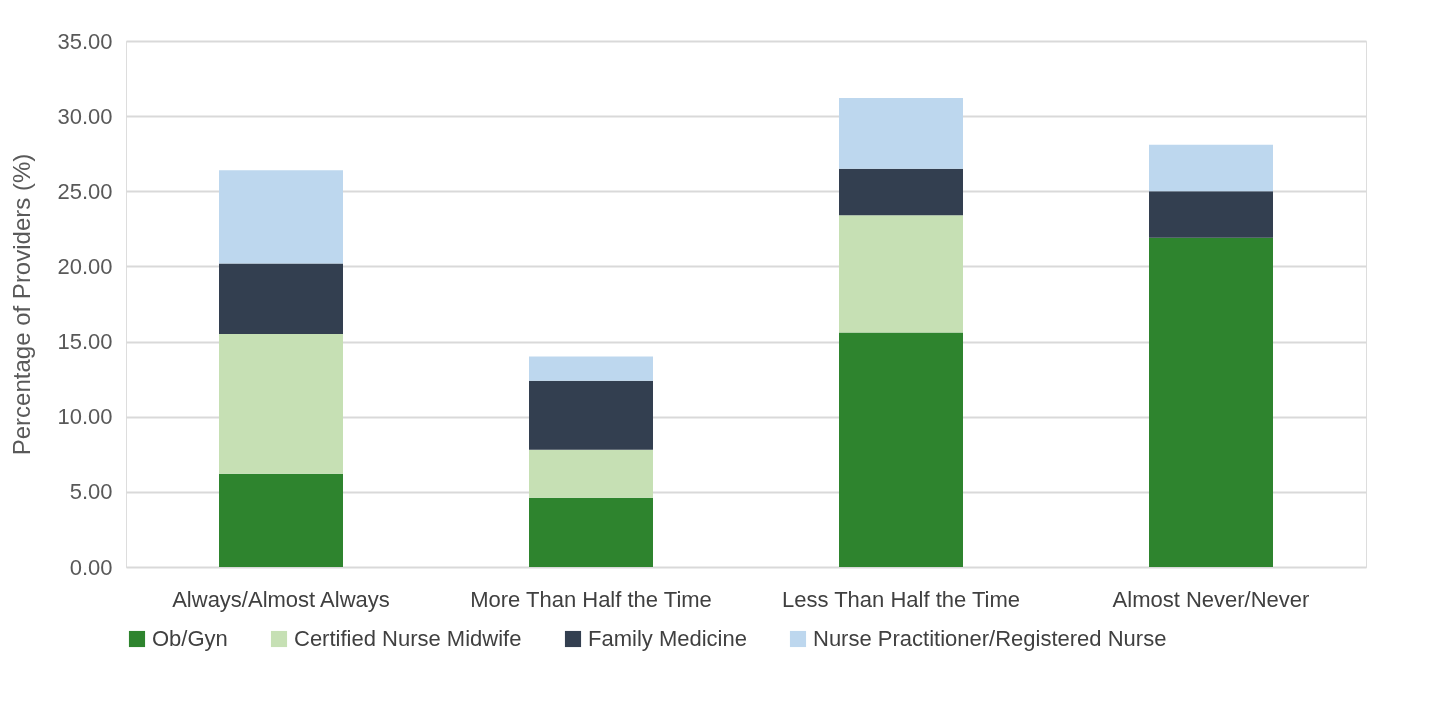 The height and width of the screenshot is (702, 1446). What do you see at coordinates (91, 492) in the screenshot?
I see `y-tick-label: 5.00` at bounding box center [91, 492].